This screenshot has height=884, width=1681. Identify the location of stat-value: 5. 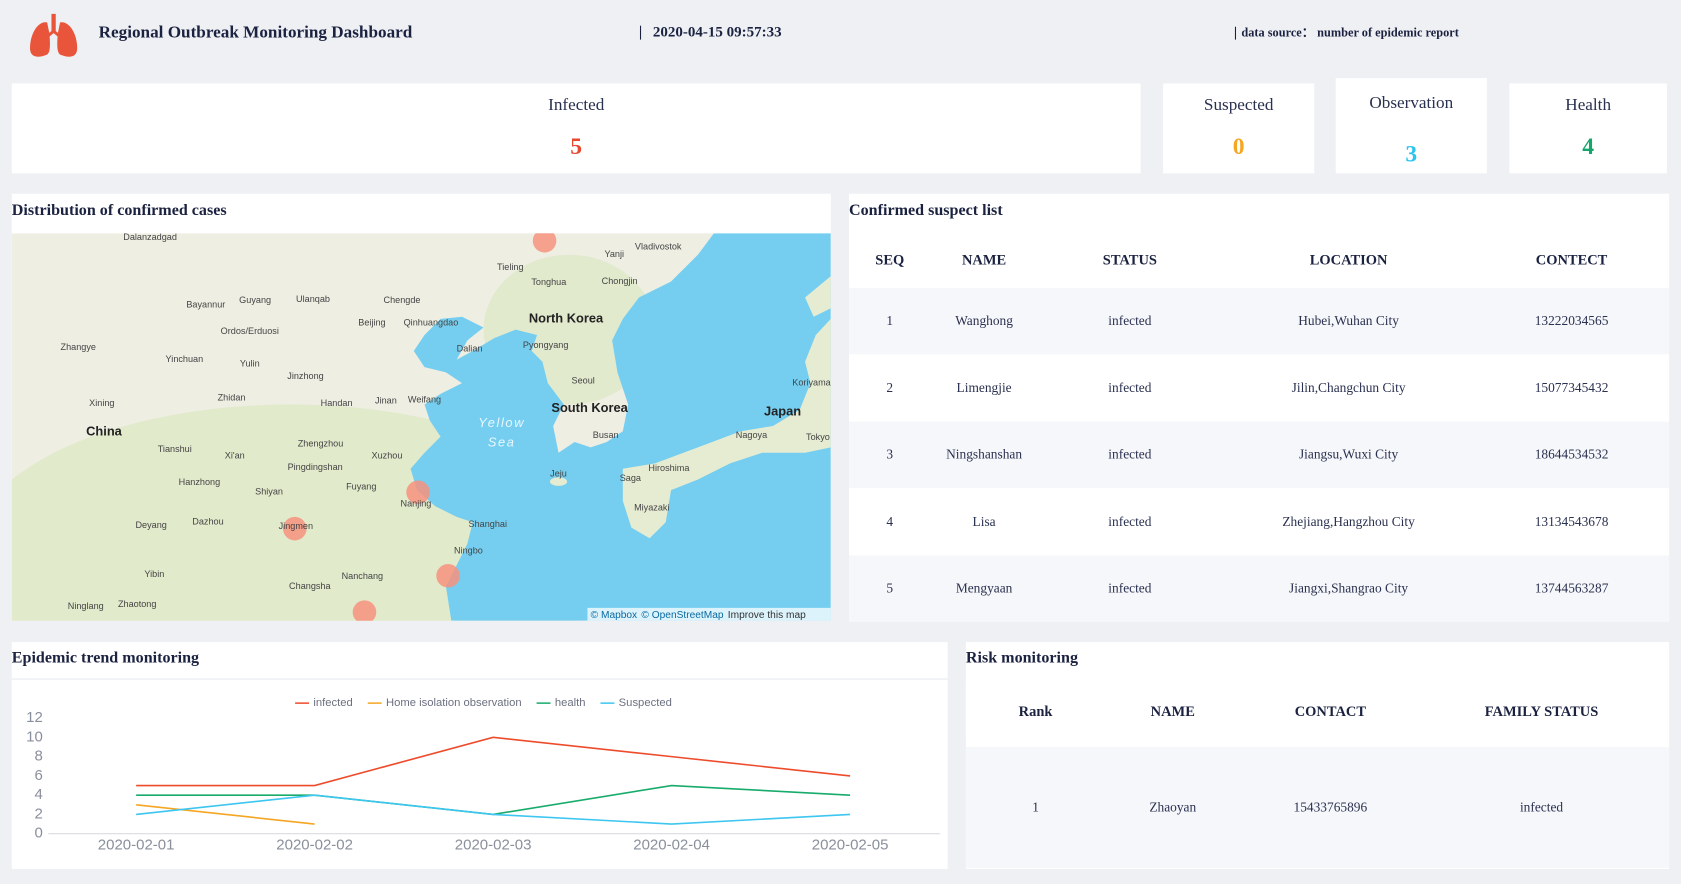
(576, 146).